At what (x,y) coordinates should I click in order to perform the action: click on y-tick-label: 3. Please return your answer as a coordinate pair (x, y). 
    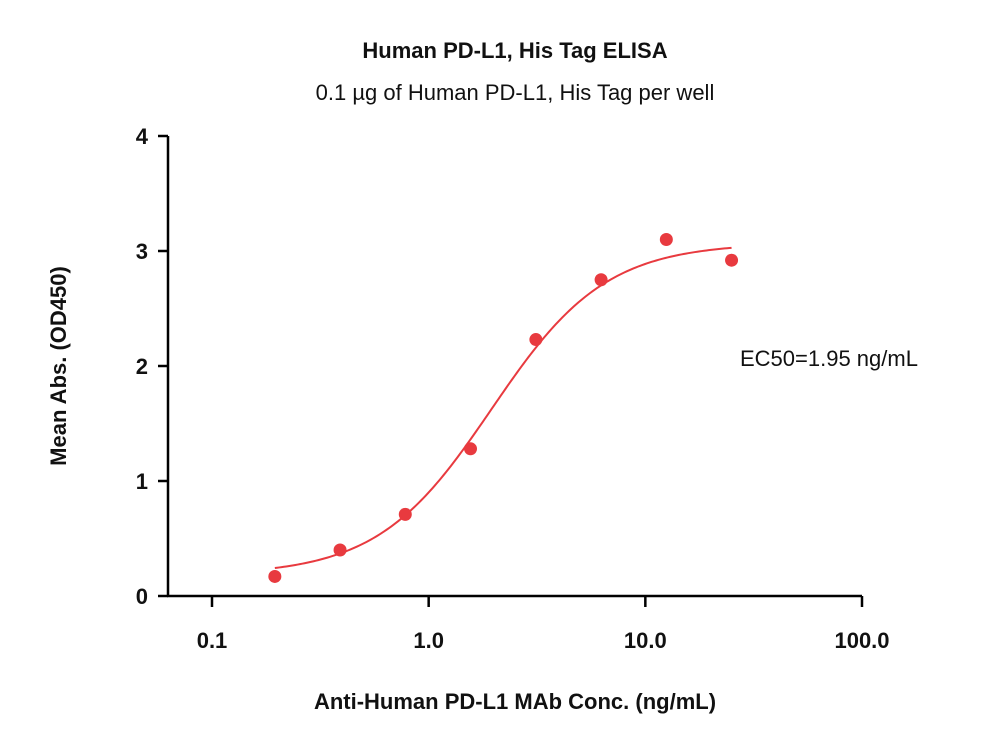
    Looking at the image, I should click on (142, 251).